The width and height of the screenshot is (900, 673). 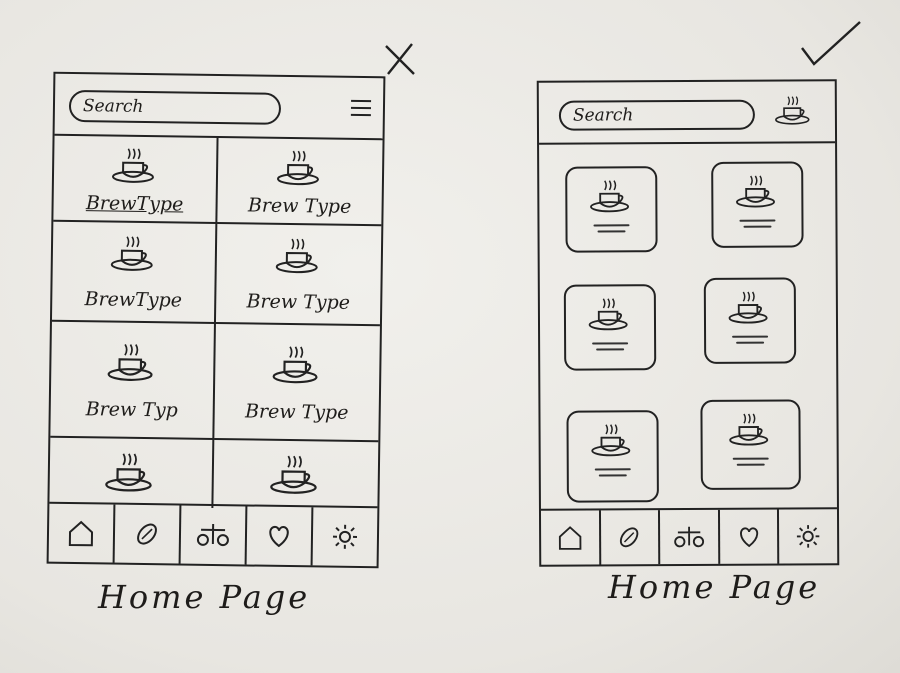 What do you see at coordinates (714, 587) in the screenshot?
I see `right-caption: Home Page` at bounding box center [714, 587].